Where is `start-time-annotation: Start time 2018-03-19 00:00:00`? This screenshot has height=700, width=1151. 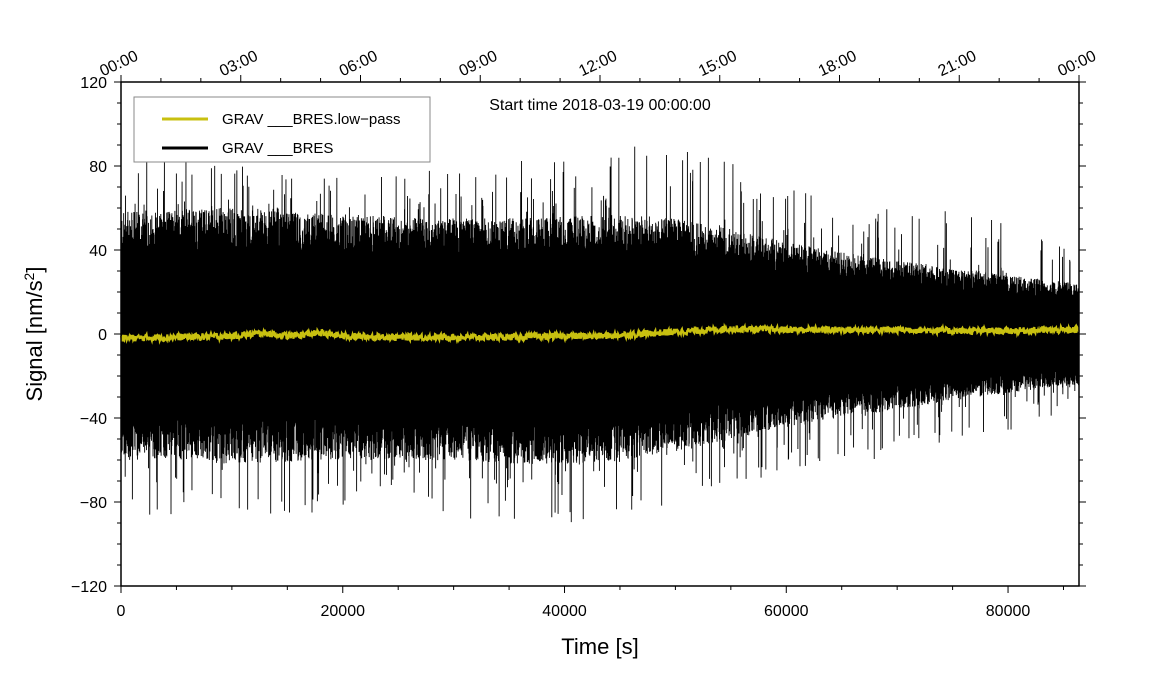 start-time-annotation: Start time 2018-03-19 00:00:00 is located at coordinates (600, 105).